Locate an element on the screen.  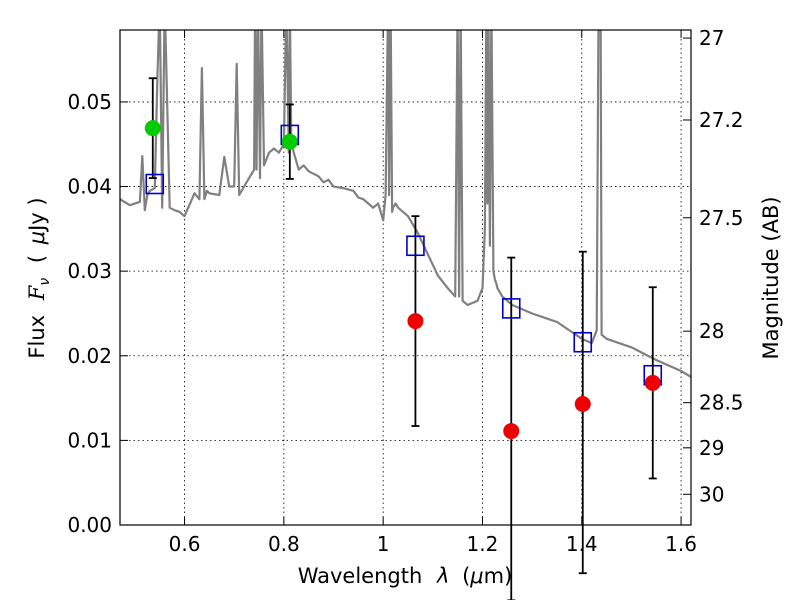
x-tick-label: 1.4 is located at coordinates (582, 544).